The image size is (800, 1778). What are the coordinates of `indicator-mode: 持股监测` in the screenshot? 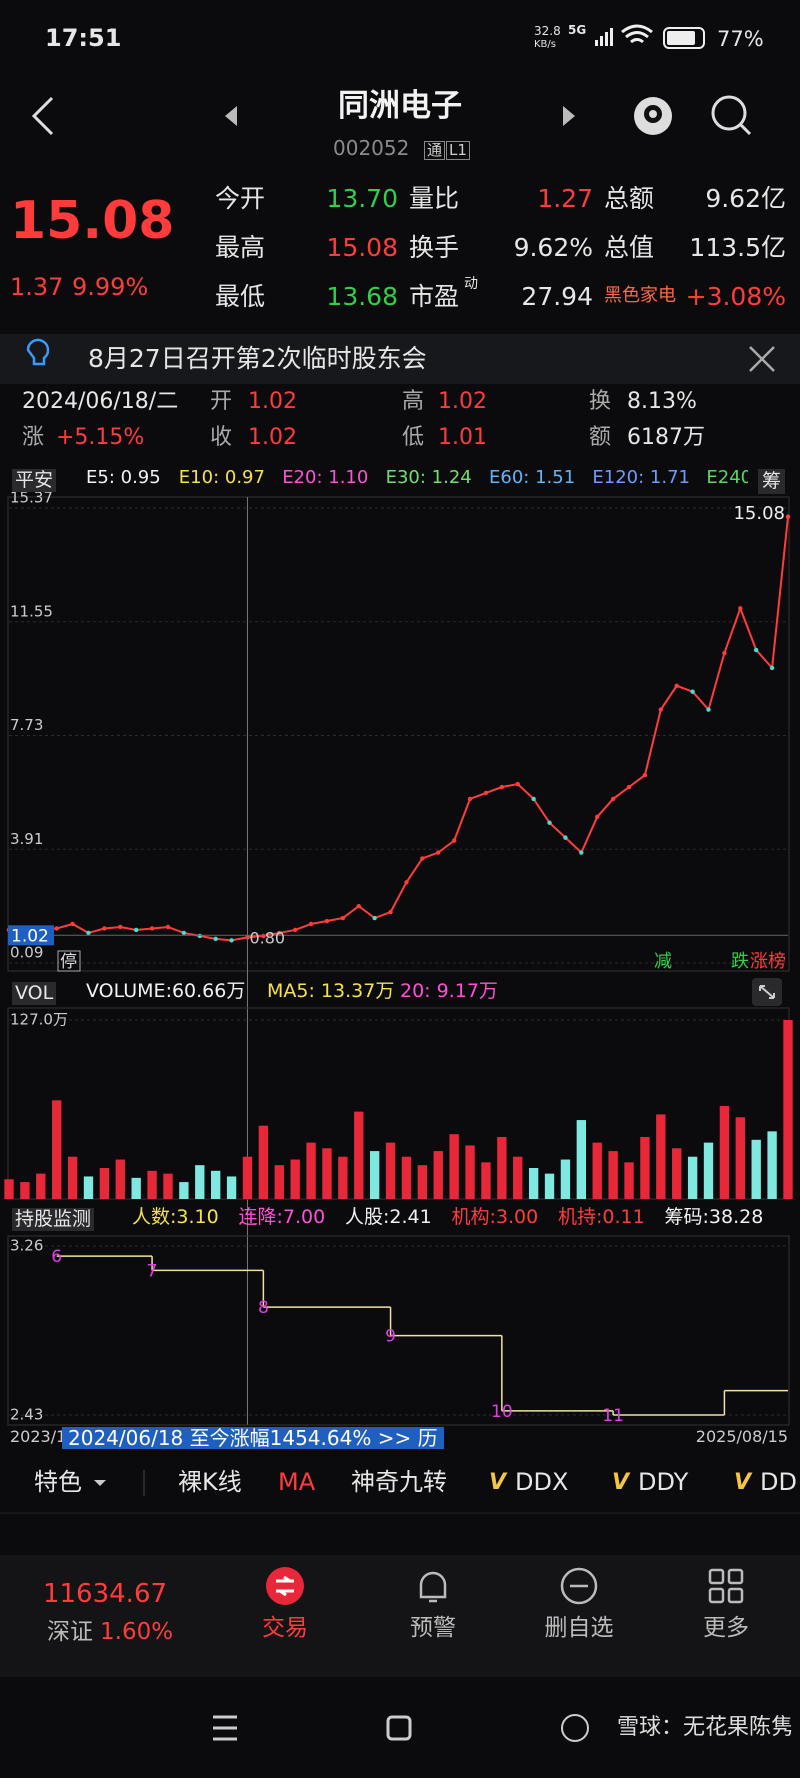 It's located at (53, 1219).